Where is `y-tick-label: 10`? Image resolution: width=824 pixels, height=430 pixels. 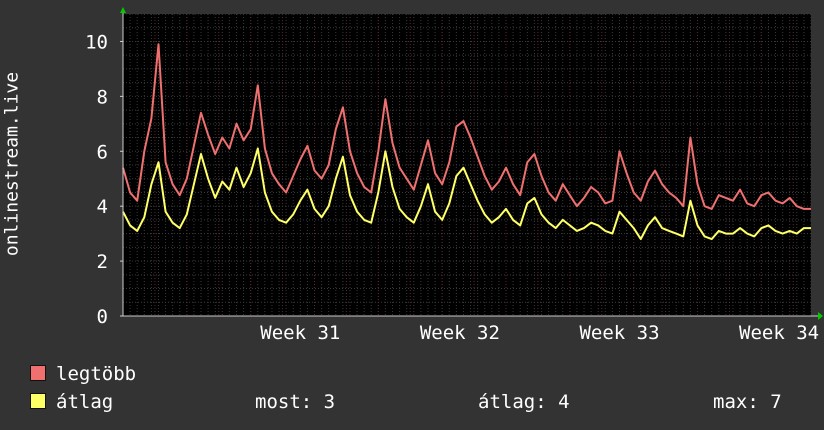 y-tick-label: 10 is located at coordinates (96, 42).